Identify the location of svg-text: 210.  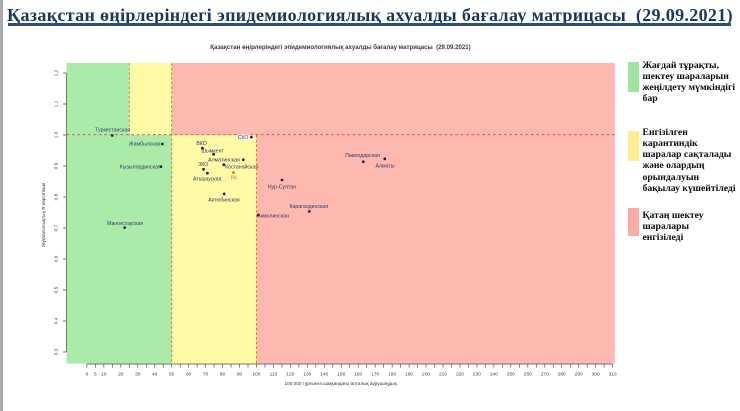
(443, 375).